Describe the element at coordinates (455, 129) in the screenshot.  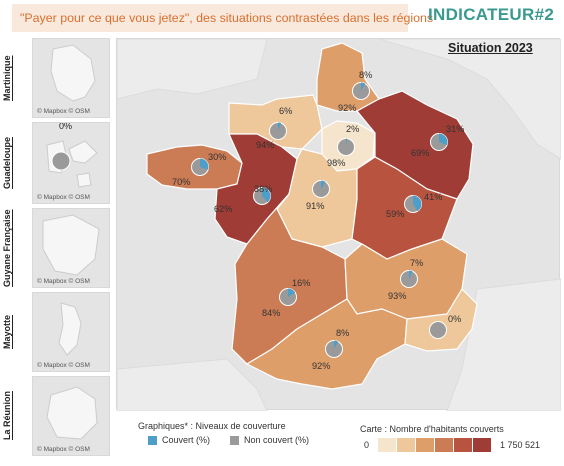
I see `region-covered-pct: 31%` at that location.